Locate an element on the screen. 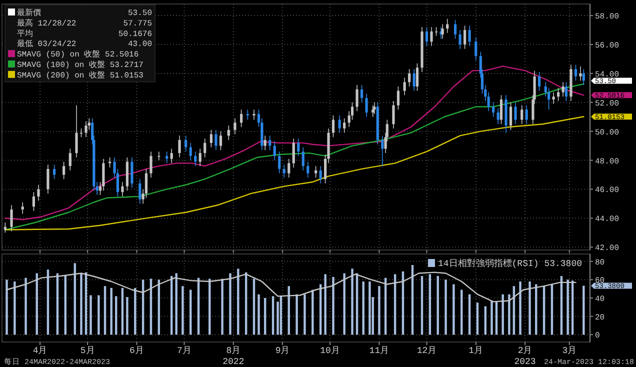 This screenshot has width=636, height=367. y-tick-label: 40 is located at coordinates (600, 299).